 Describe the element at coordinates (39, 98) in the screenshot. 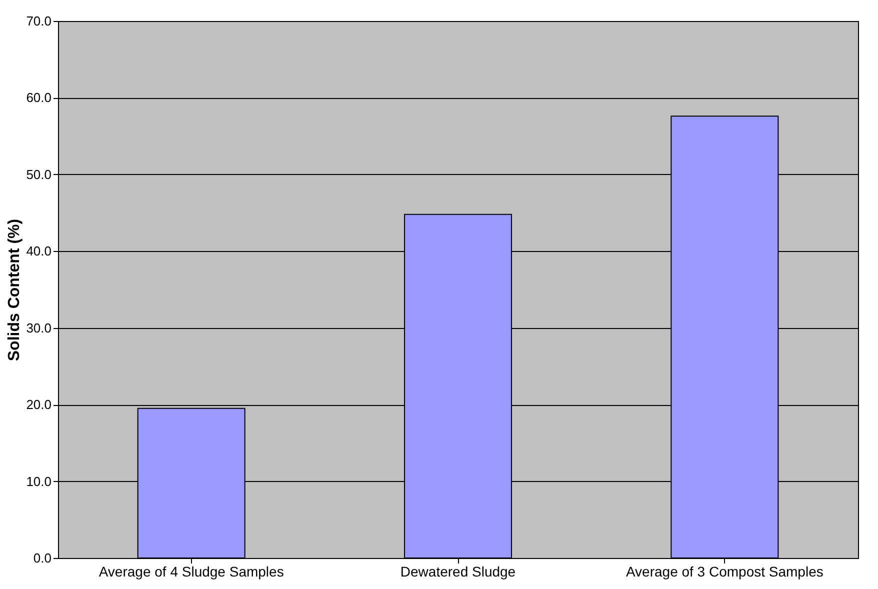

I see `y-tick-label: 60.0` at that location.